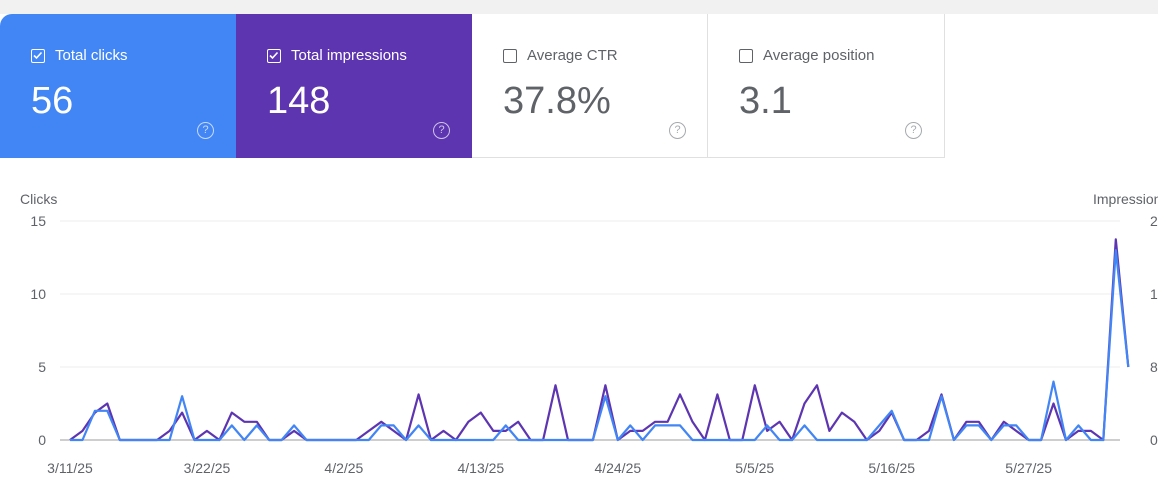 This screenshot has width=1158, height=500. Describe the element at coordinates (343, 468) in the screenshot. I see `x-tick-label: 4/2/25` at that location.